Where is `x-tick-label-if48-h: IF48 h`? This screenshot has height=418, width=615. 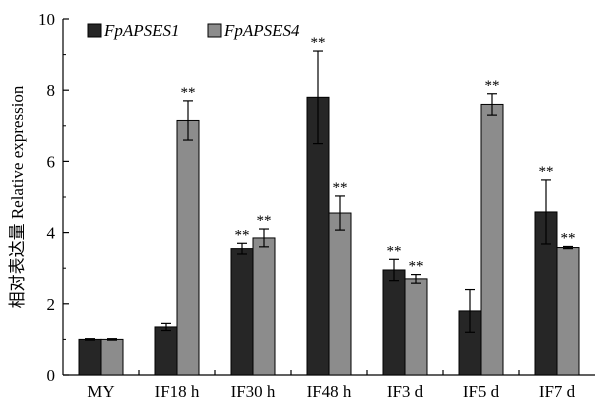 x-tick-label-if48-h: IF48 h is located at coordinates (329, 391).